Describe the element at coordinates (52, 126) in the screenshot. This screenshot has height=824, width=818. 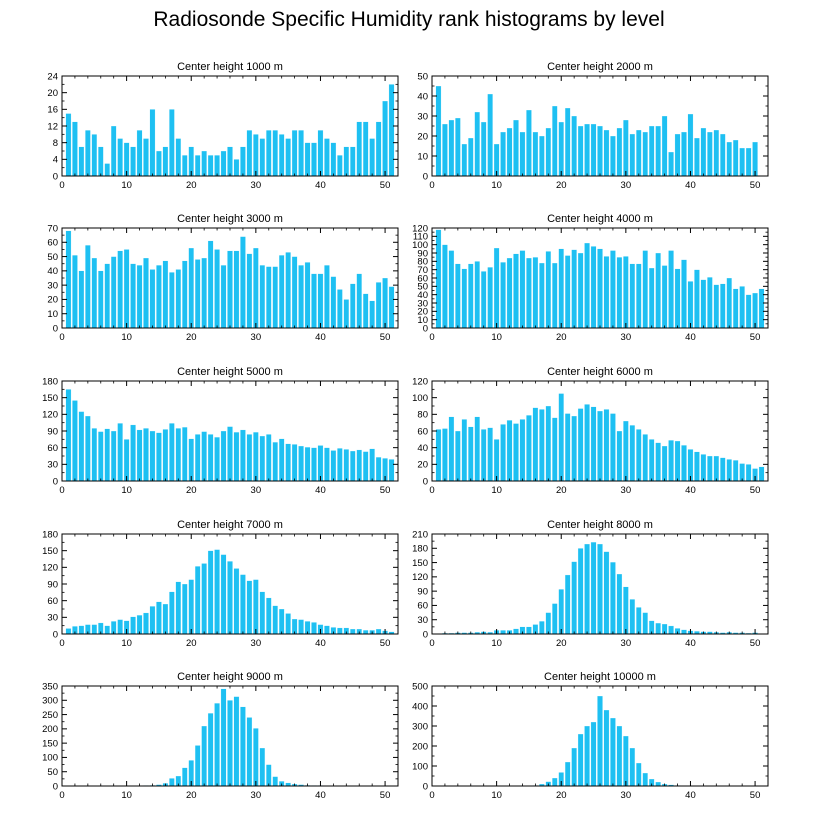
I see `y-tick-label: 12` at that location.